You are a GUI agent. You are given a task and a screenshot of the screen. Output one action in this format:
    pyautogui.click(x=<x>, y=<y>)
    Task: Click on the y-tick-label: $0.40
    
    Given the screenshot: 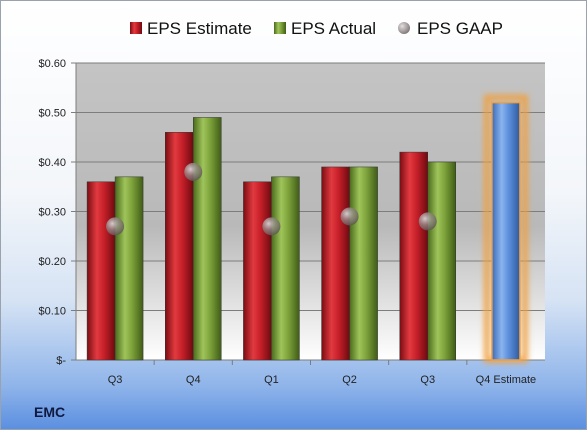 What is the action you would take?
    pyautogui.click(x=52, y=163)
    